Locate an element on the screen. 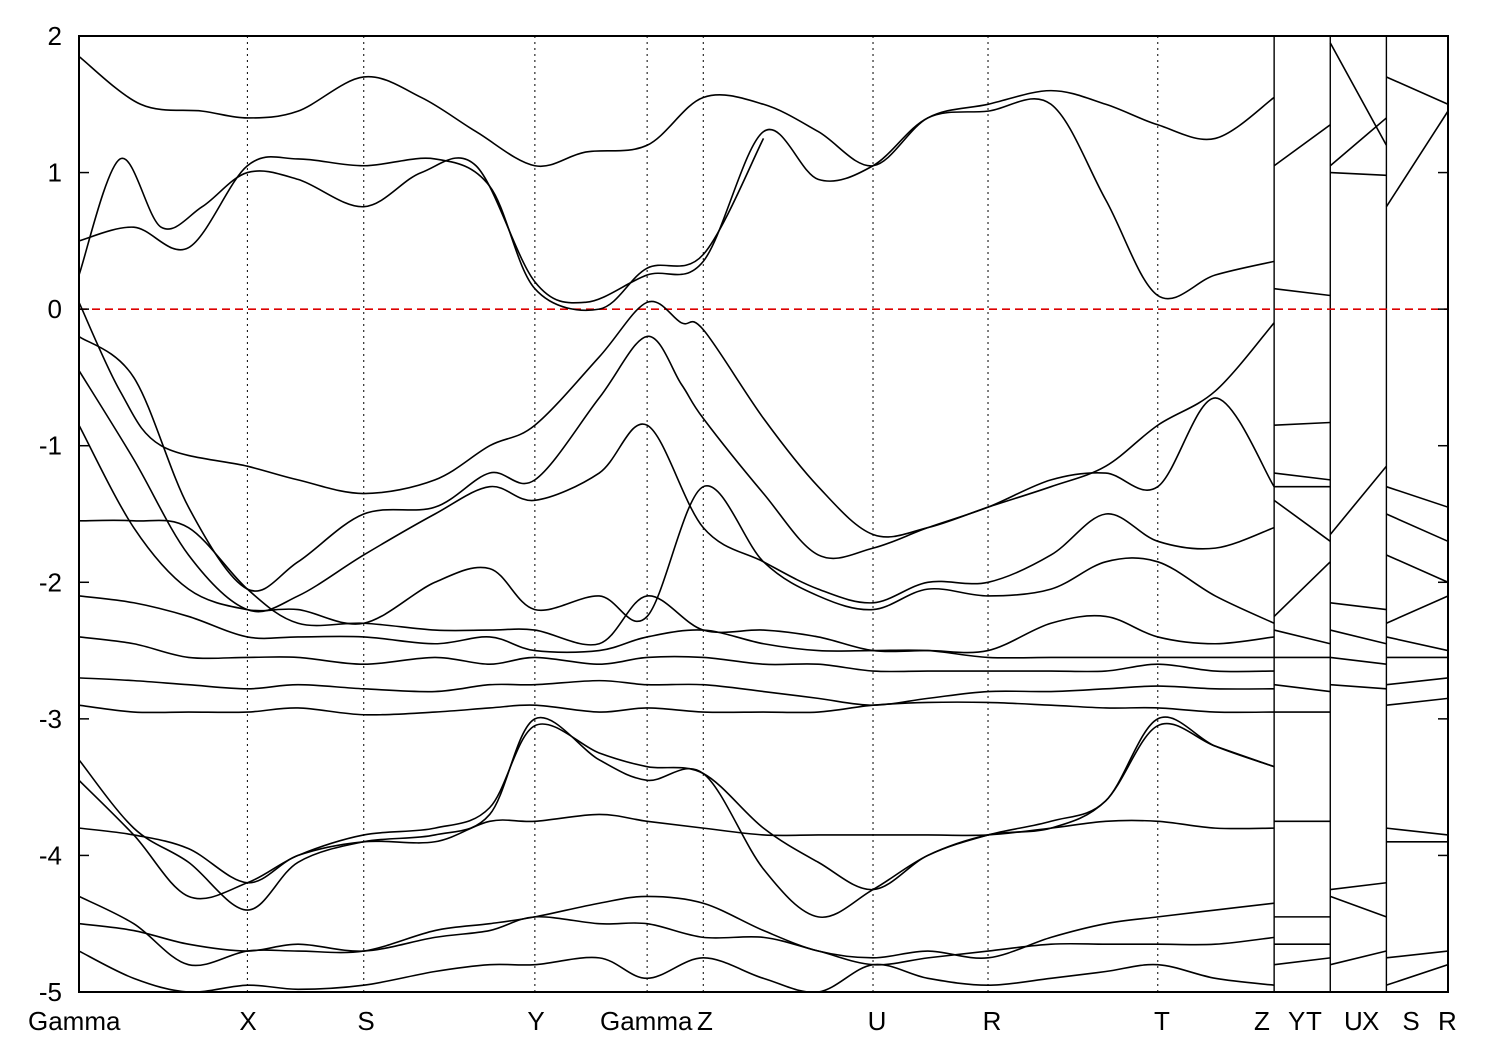 This screenshot has width=1500, height=1050. ytick-label: 0 is located at coordinates (55, 309).